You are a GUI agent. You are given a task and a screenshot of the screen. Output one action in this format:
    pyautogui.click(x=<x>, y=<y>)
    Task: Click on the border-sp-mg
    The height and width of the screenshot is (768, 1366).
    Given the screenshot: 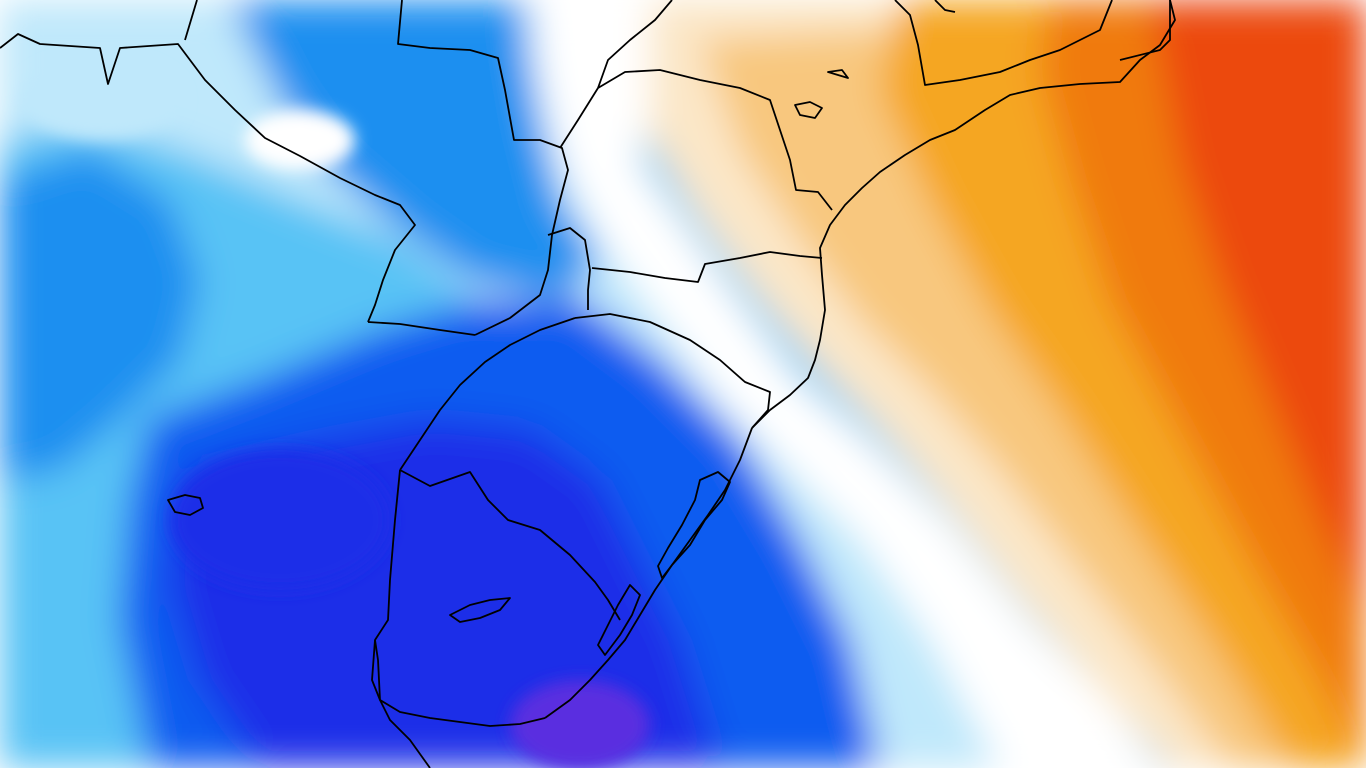 What is the action you would take?
    pyautogui.click(x=1032, y=43)
    